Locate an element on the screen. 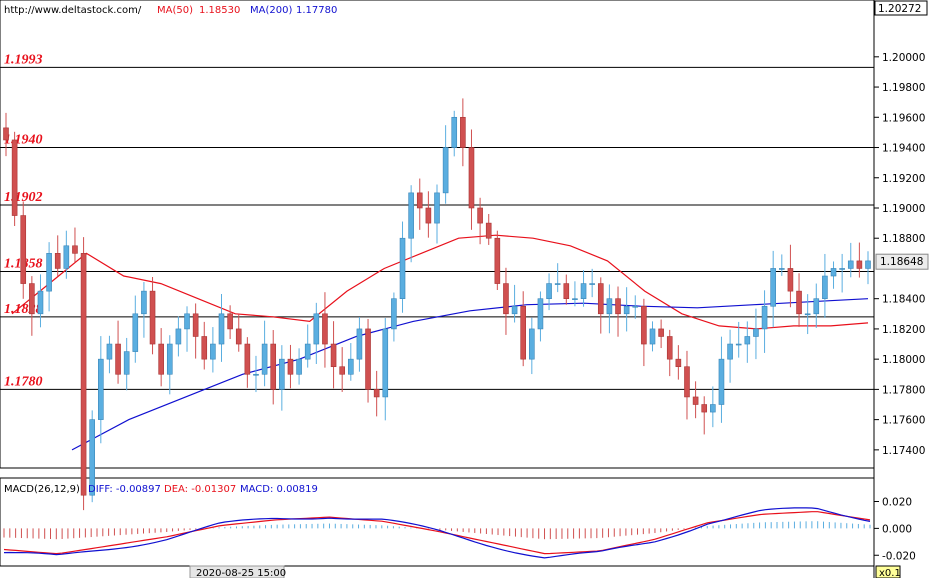  macd-diff-line is located at coordinates (437, 533).